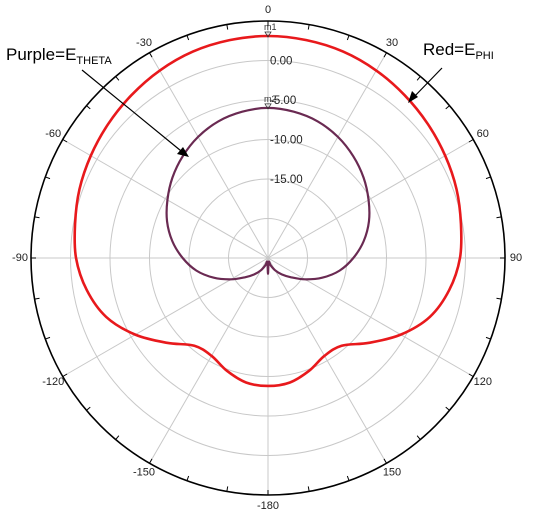 This screenshot has height=518, width=540. I want to click on marker-label-m1: m1, so click(270, 27).